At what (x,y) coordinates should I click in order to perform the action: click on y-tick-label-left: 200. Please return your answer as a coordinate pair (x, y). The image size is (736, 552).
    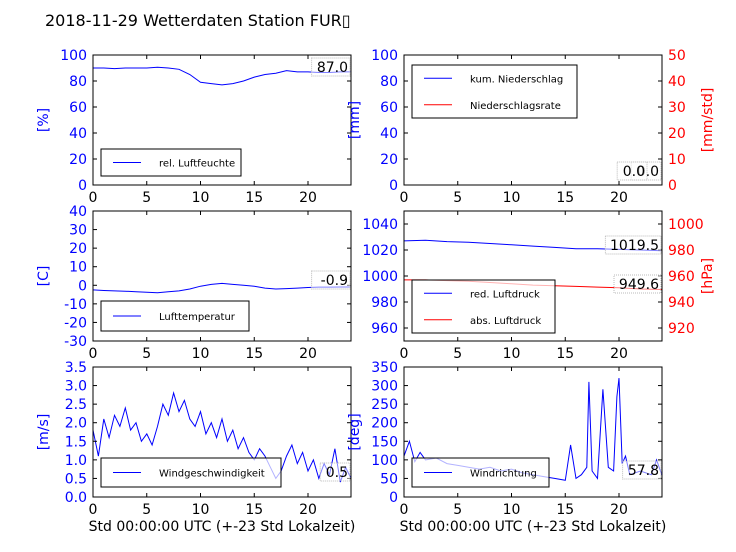
    Looking at the image, I should click on (384, 424).